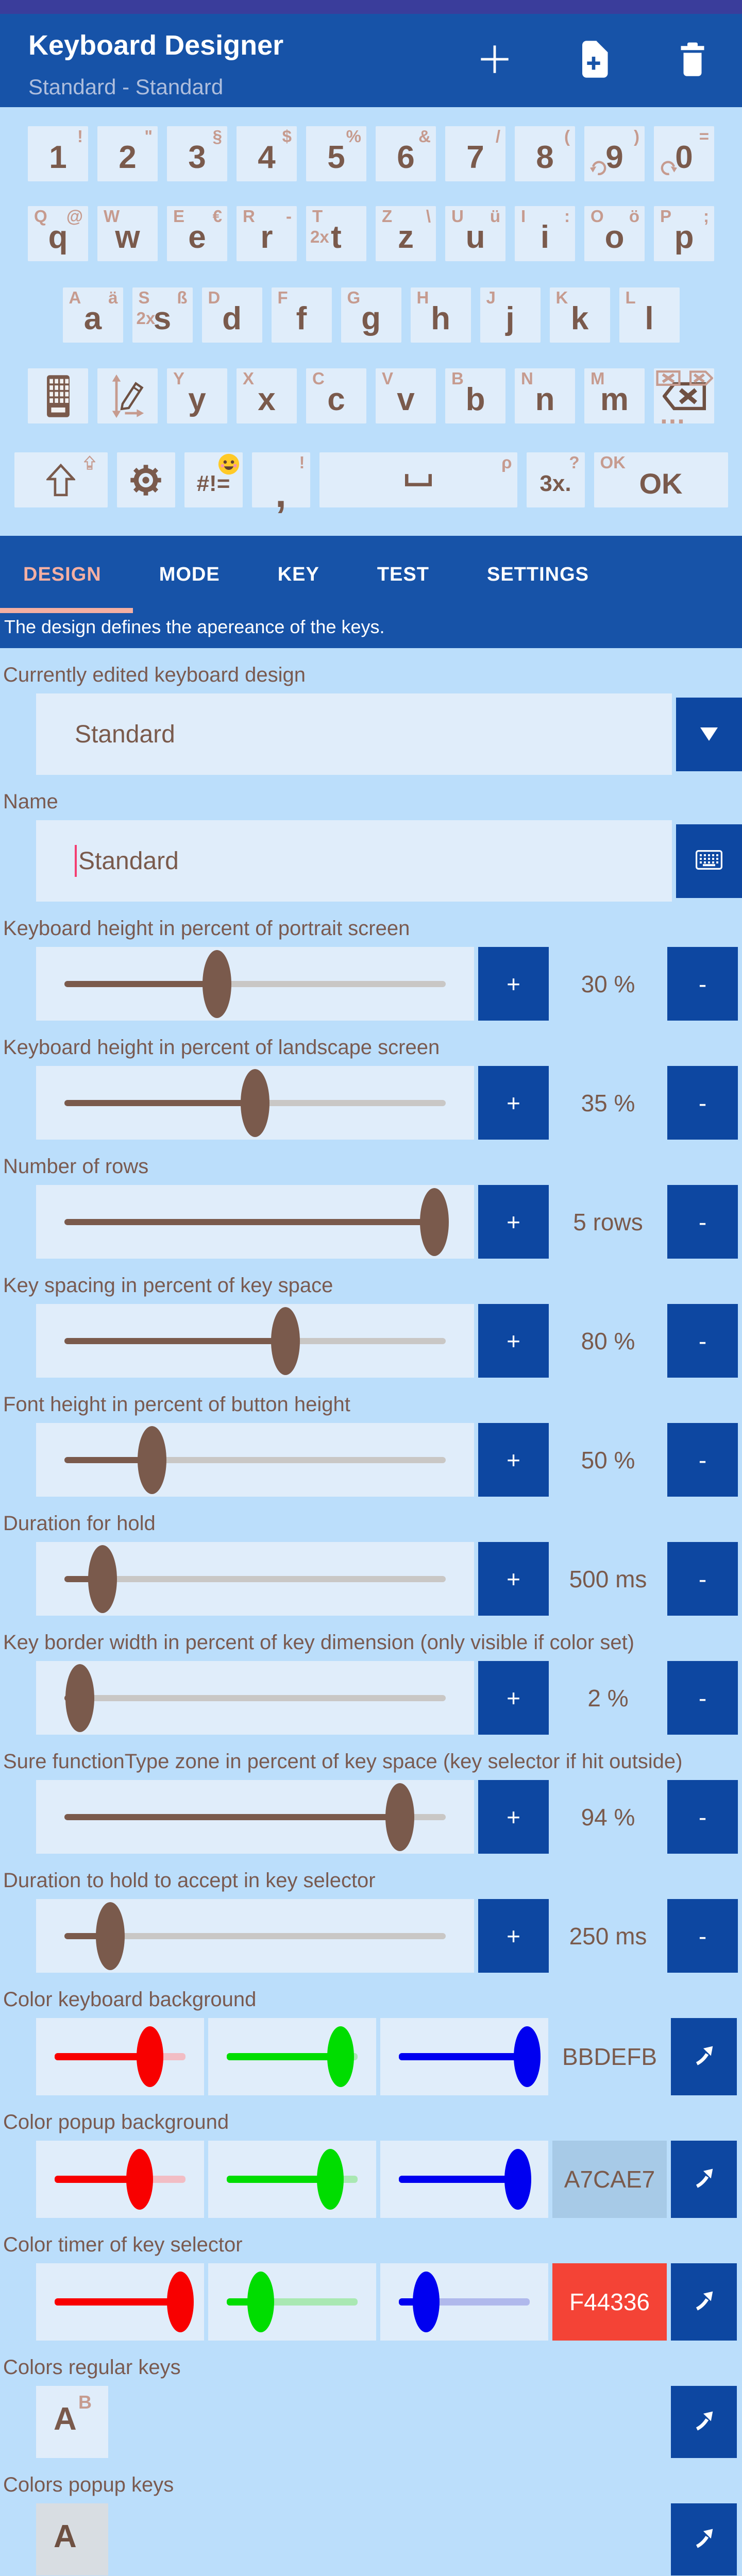  What do you see at coordinates (354, 734) in the screenshot?
I see `design-spinner: Standard` at bounding box center [354, 734].